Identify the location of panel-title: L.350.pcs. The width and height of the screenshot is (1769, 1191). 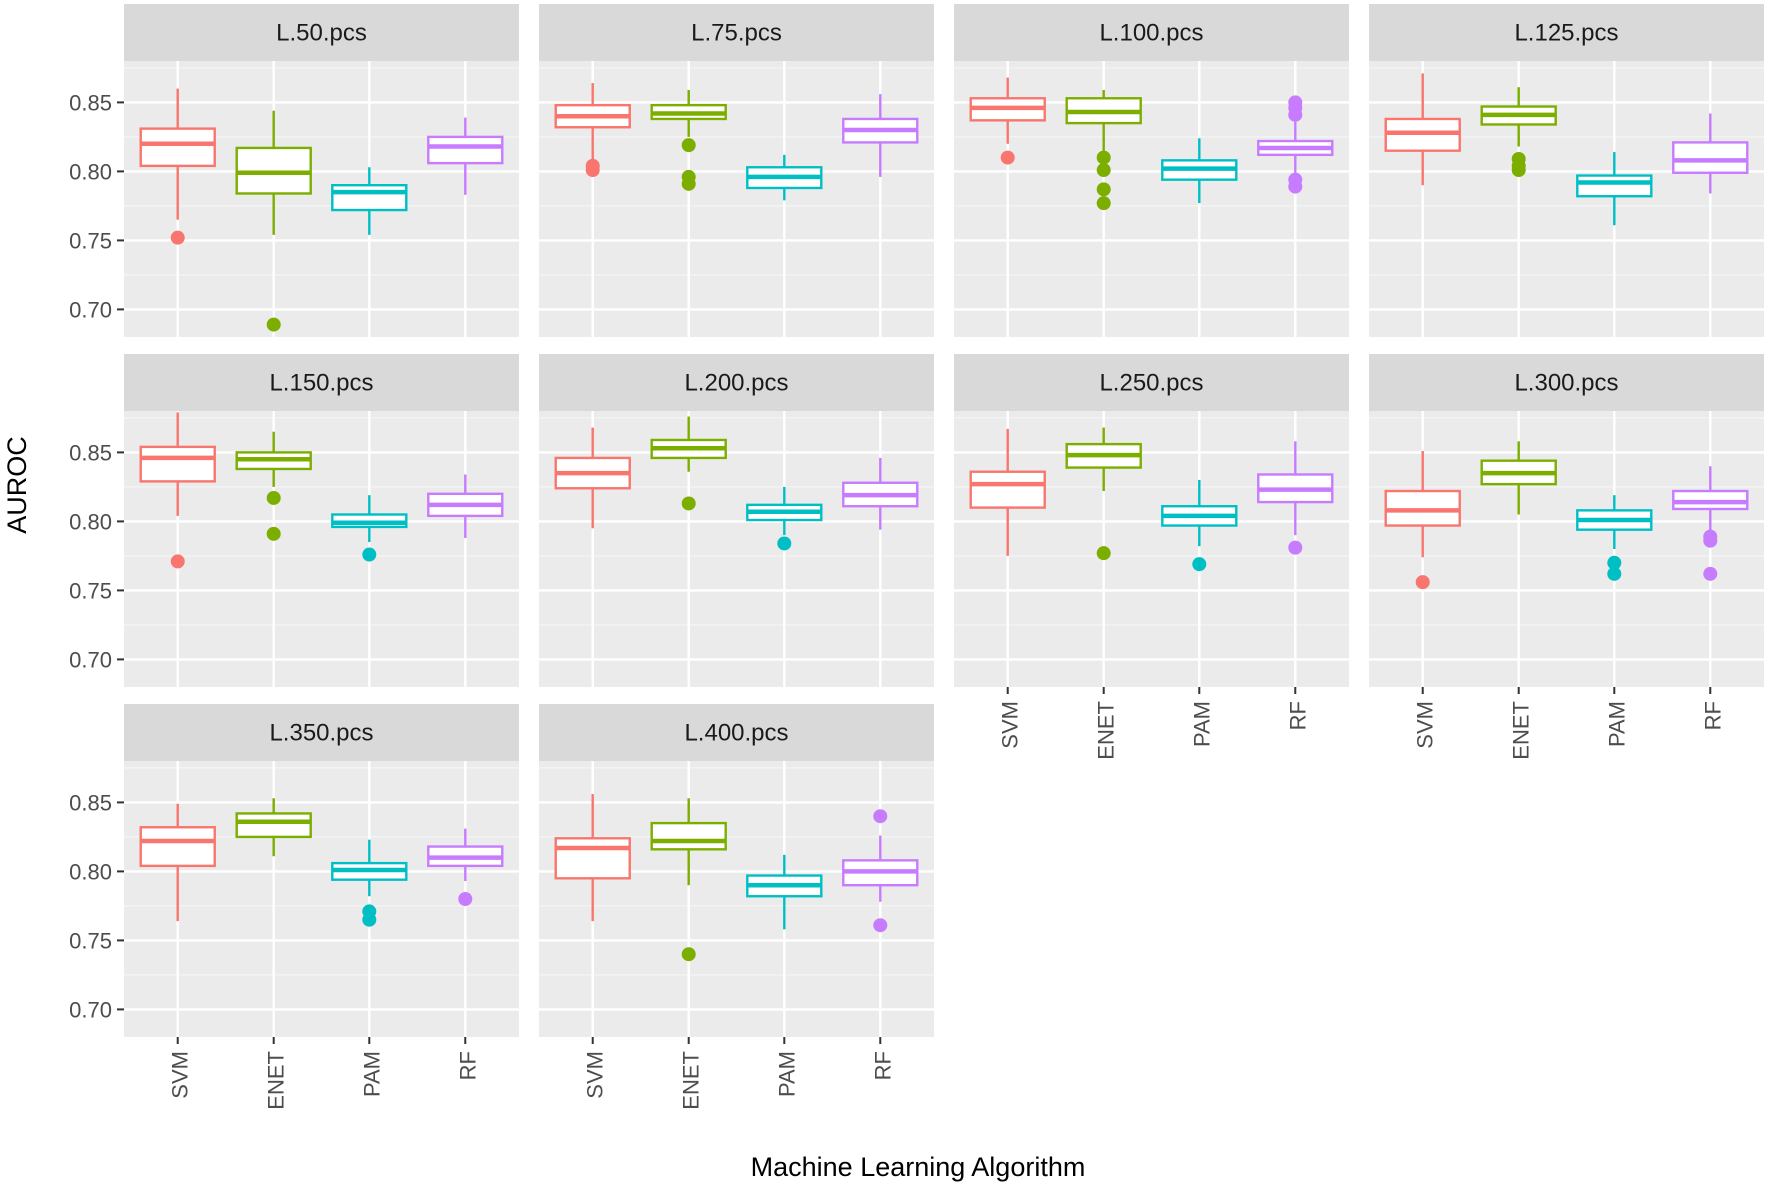
(321, 733).